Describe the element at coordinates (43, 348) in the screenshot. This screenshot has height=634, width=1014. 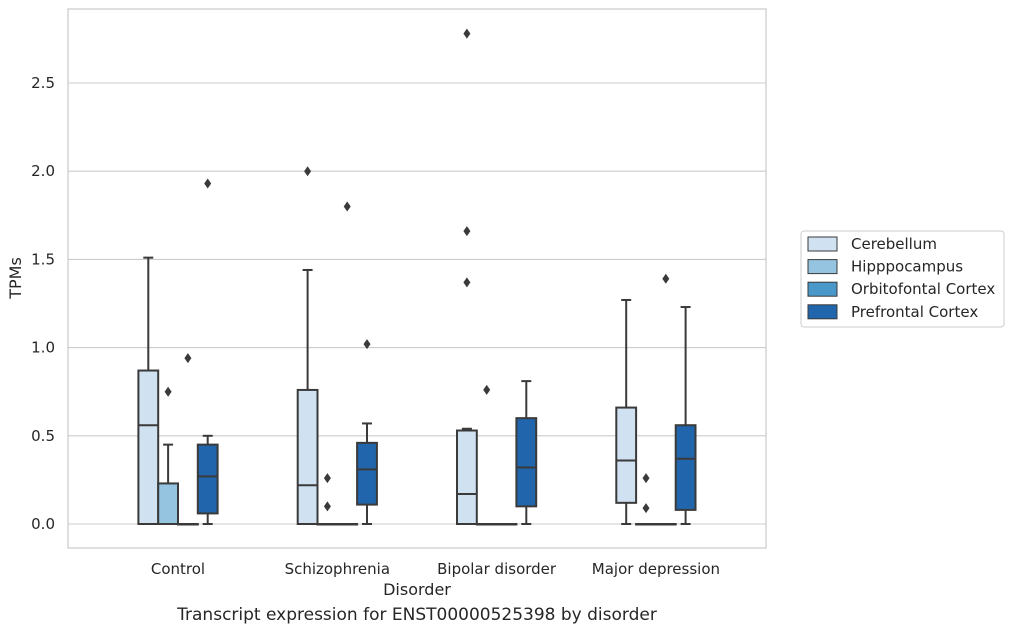
I see `y-tick-label: 1.0` at that location.